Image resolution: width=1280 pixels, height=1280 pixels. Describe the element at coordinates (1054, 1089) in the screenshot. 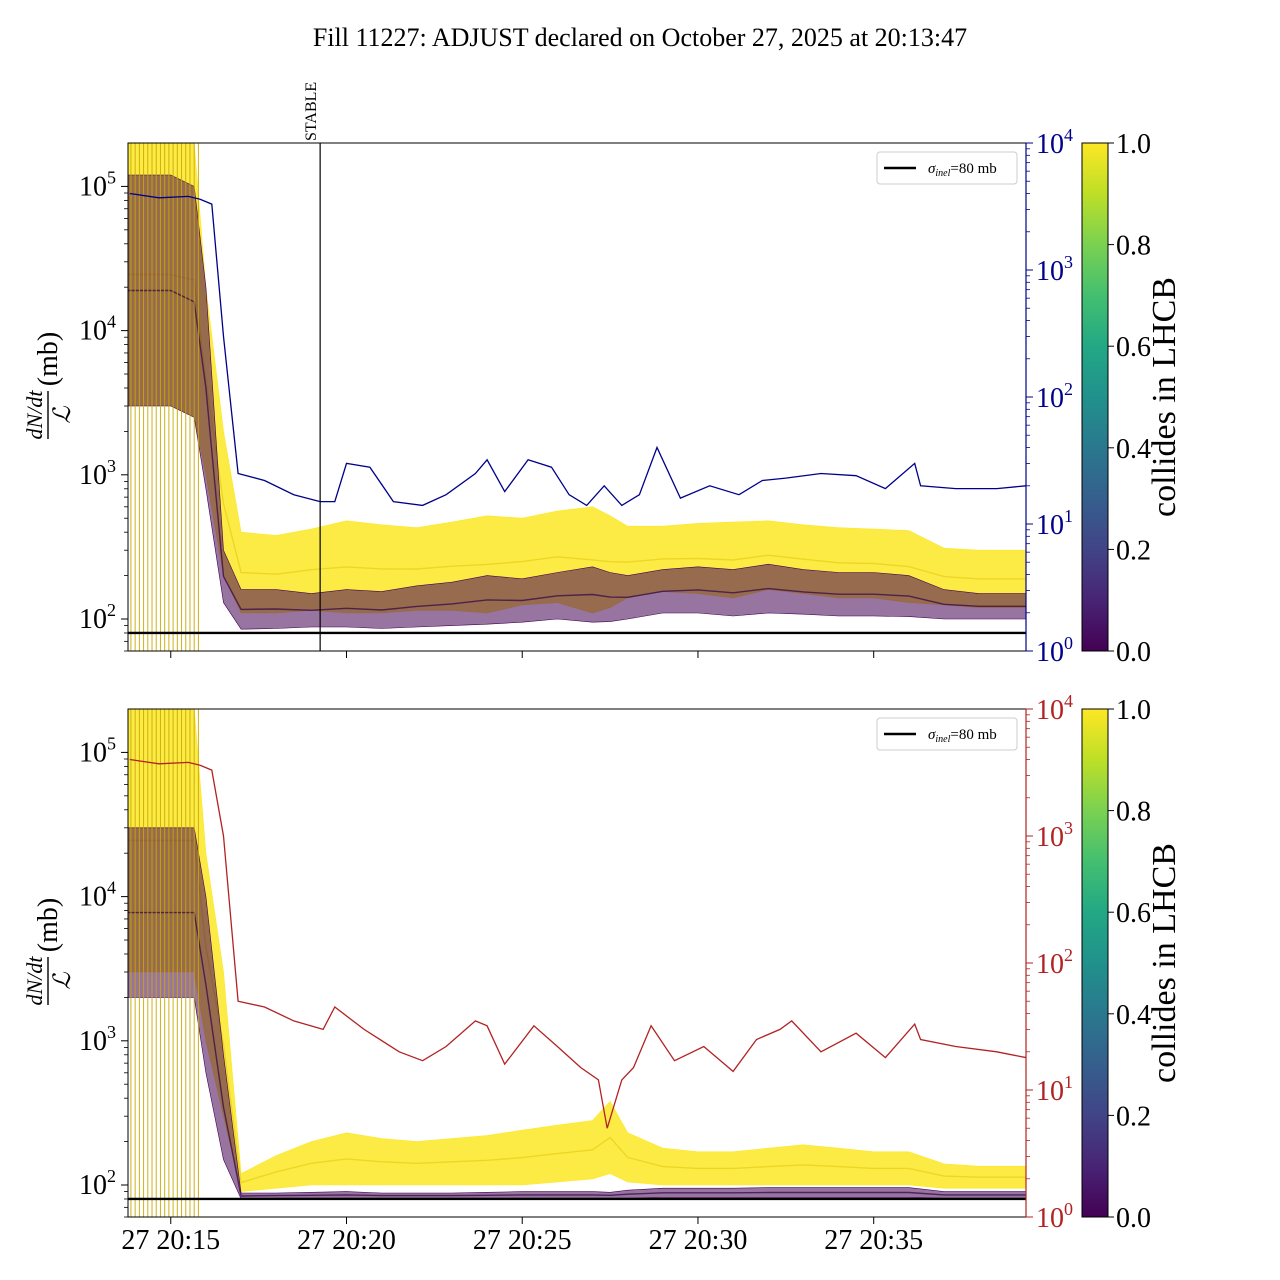

I see `right-tick-label-1-1: 10¹` at that location.